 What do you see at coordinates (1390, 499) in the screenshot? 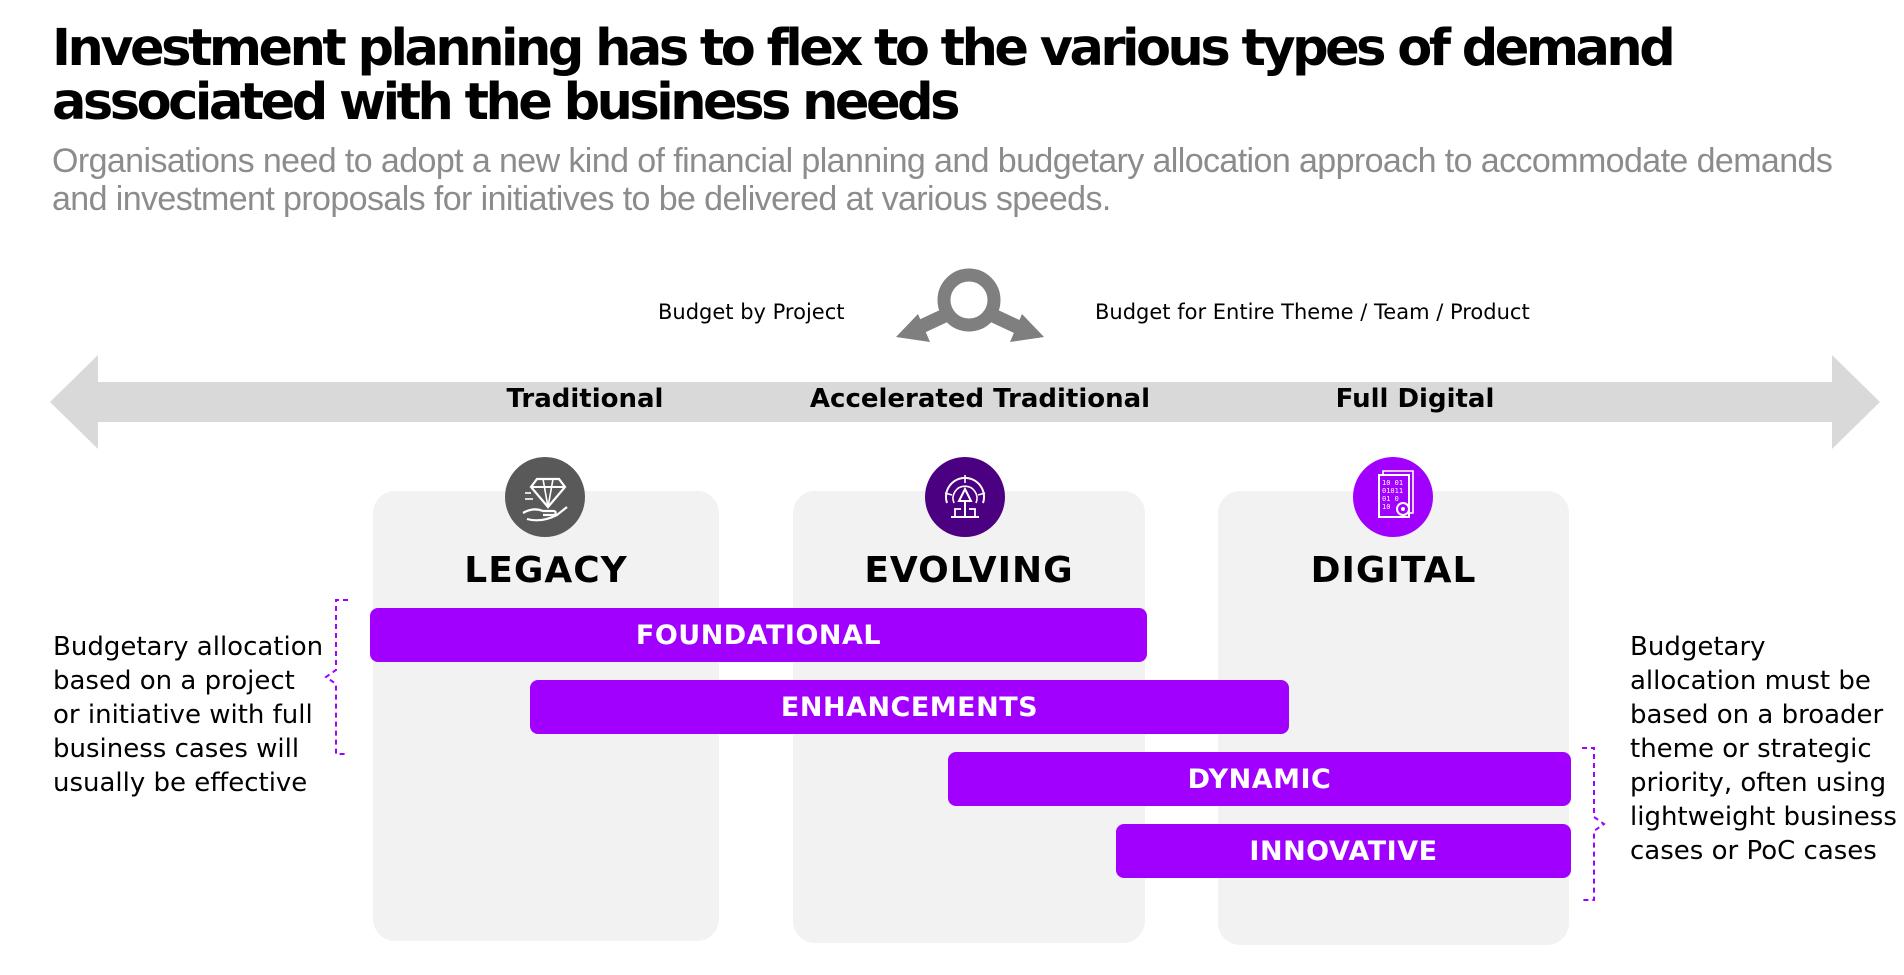
I see `svg-text: 01 0` at bounding box center [1390, 499].